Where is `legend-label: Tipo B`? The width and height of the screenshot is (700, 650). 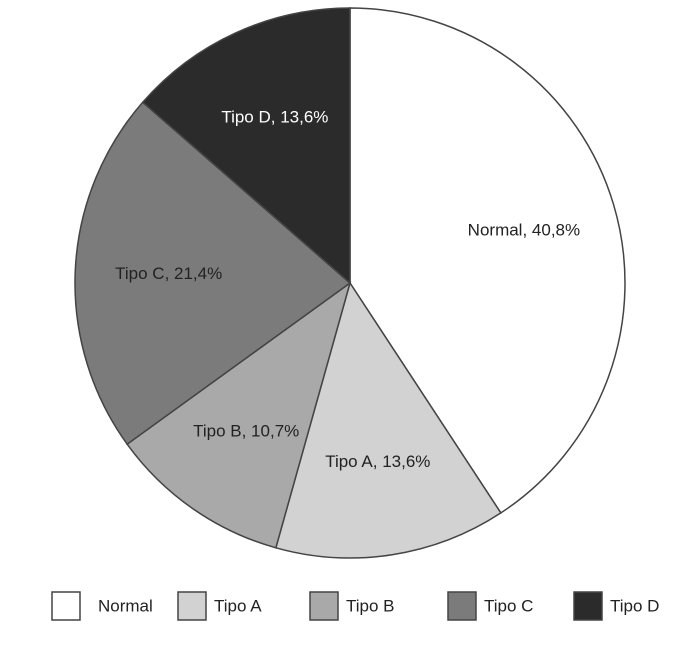
legend-label: Tipo B is located at coordinates (370, 605).